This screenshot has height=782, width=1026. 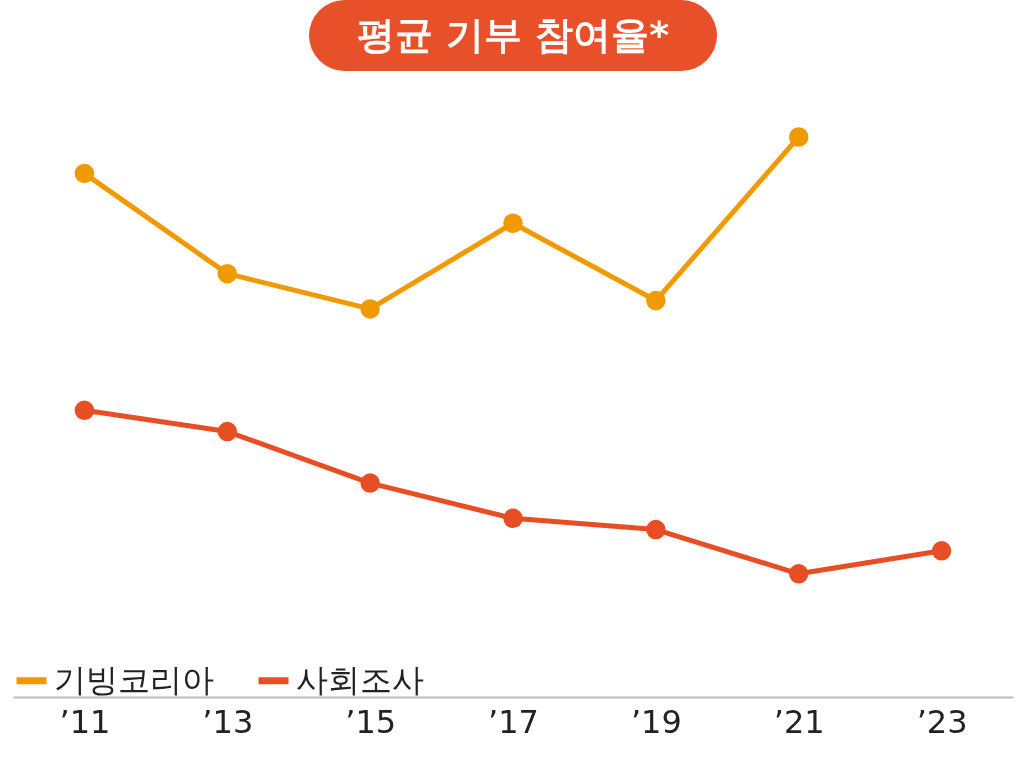 I want to click on chart-title: 평균 기부 참여율*, so click(x=513, y=35).